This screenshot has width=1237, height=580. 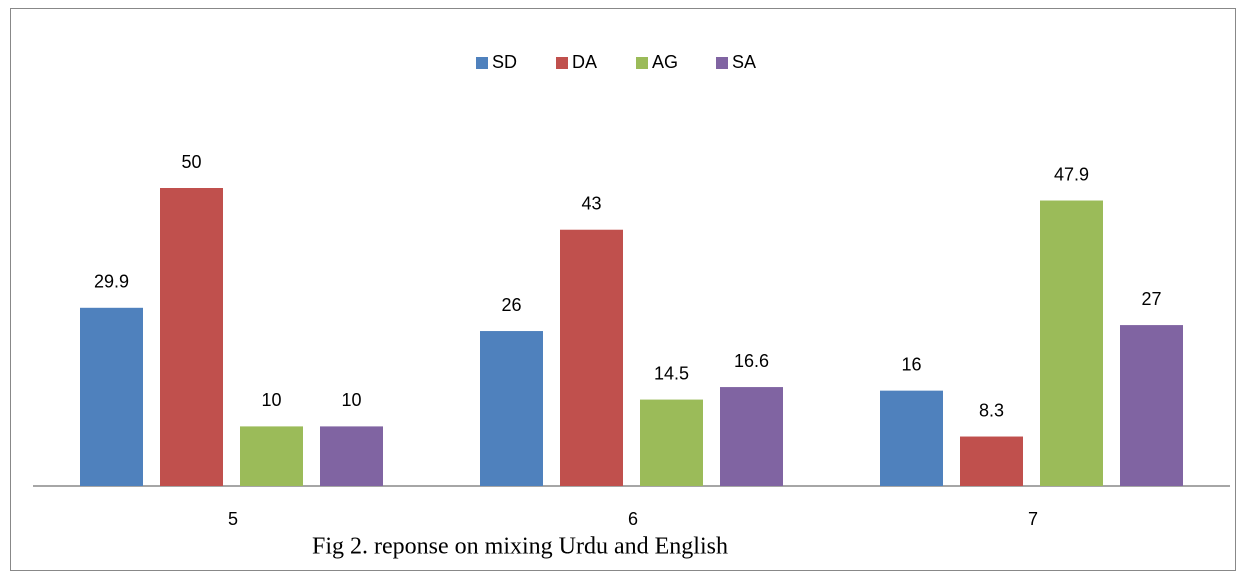 What do you see at coordinates (633, 519) in the screenshot?
I see `x-tick-label: 6` at bounding box center [633, 519].